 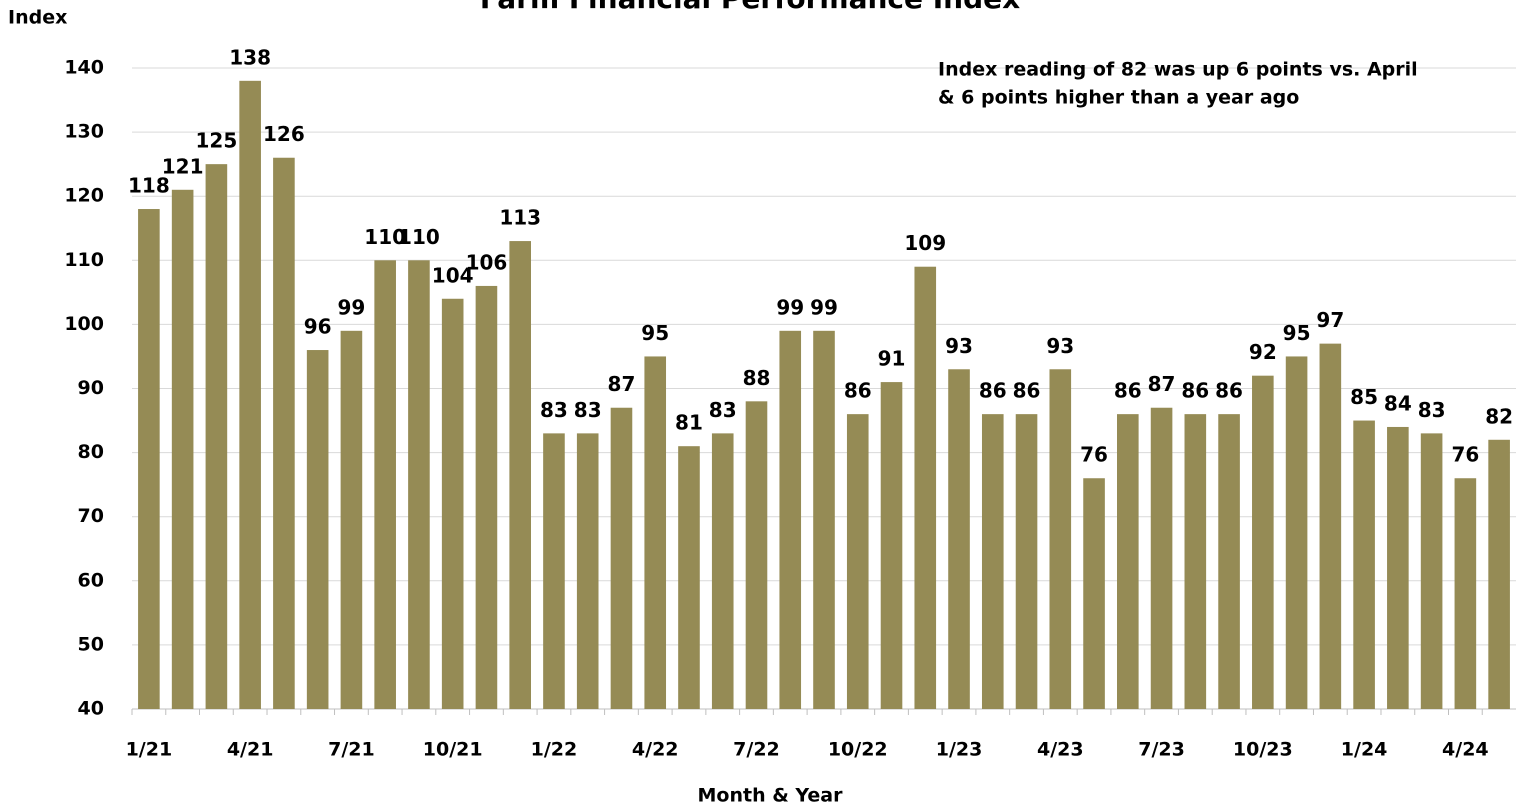 I want to click on y-tick-label: 60, so click(x=91, y=580).